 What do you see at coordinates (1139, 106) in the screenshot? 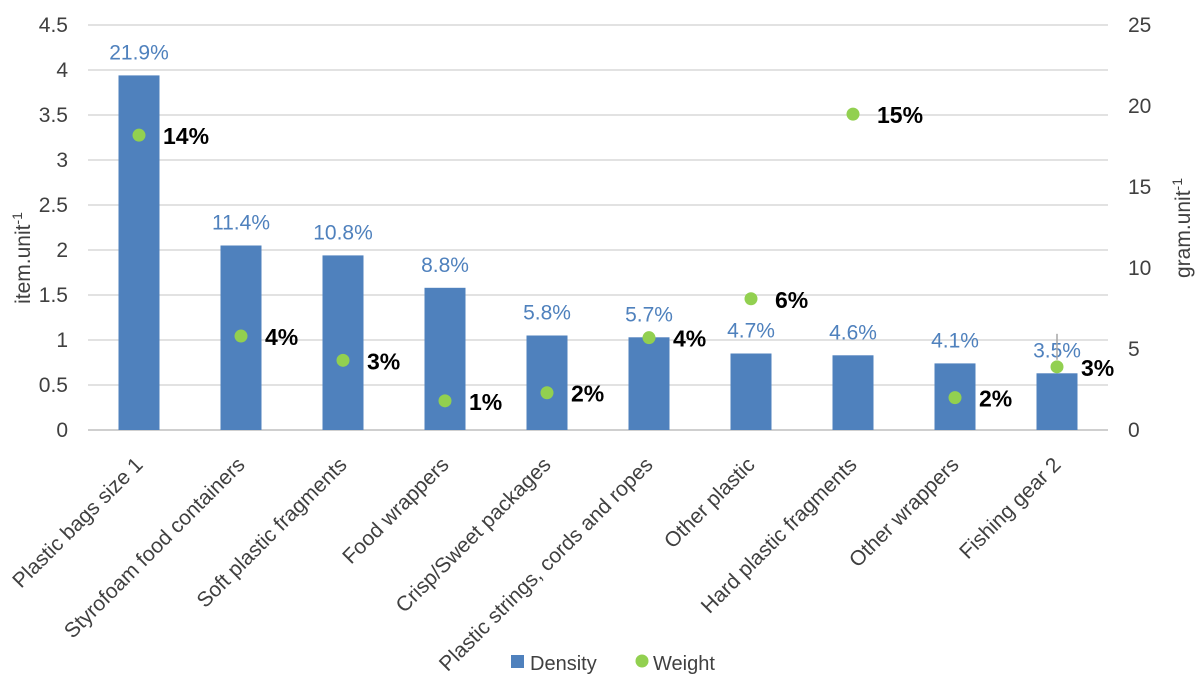
I see `right-tick-label: 20` at bounding box center [1139, 106].